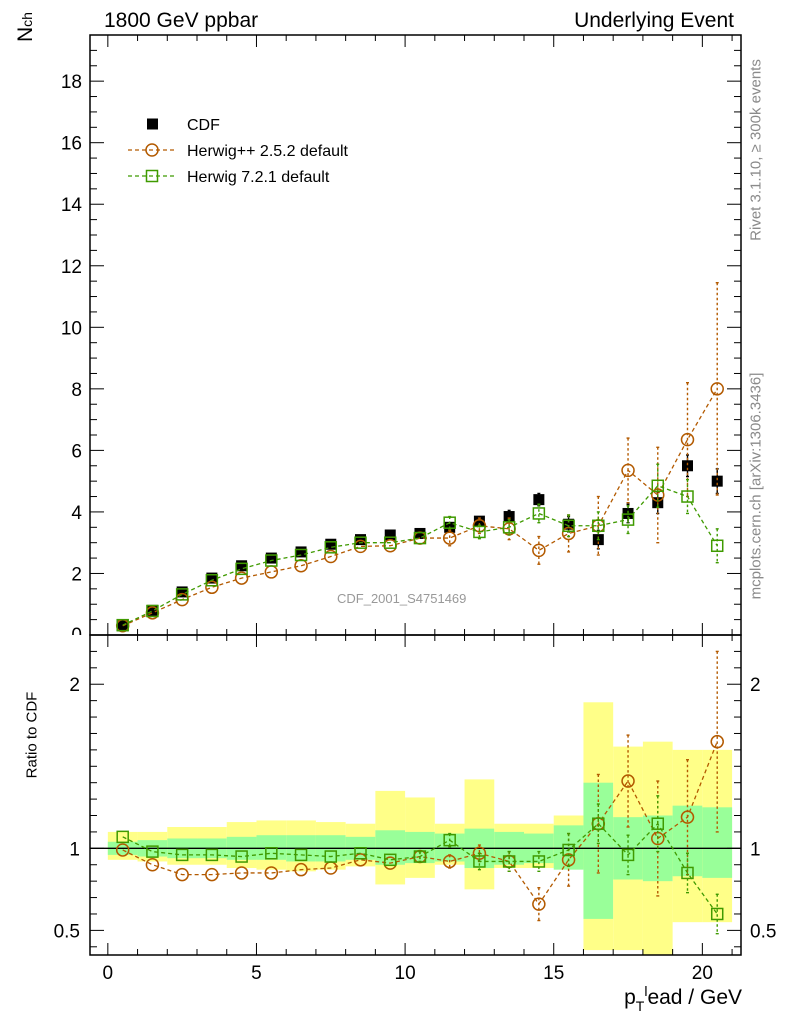 The width and height of the screenshot is (786, 1024). What do you see at coordinates (72, 205) in the screenshot?
I see `y-tick-label: 14` at bounding box center [72, 205].